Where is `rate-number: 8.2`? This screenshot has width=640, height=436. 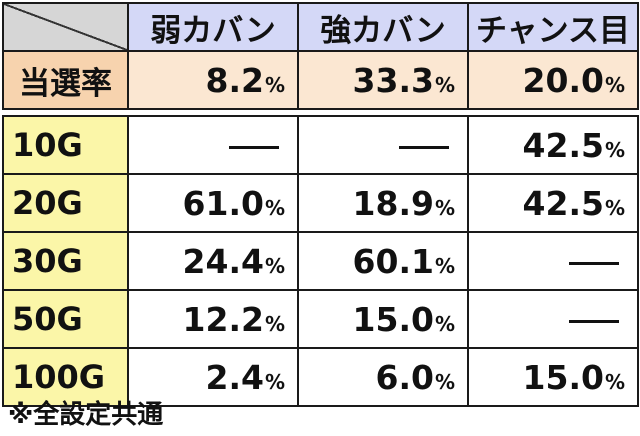
rate-number: 8.2 is located at coordinates (234, 80).